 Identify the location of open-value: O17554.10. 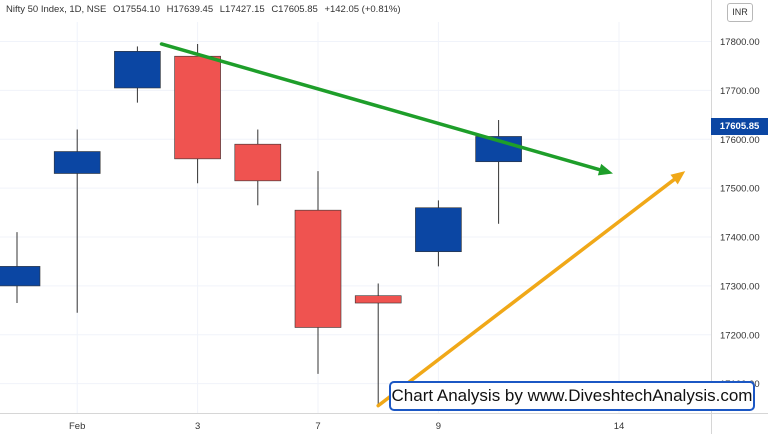
(136, 9).